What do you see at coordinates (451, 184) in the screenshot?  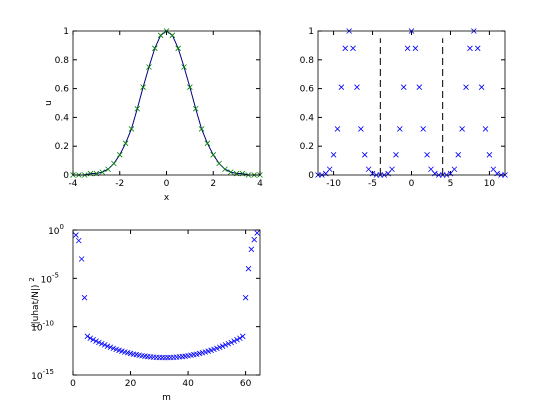 I see `x-tick-label: 5` at bounding box center [451, 184].